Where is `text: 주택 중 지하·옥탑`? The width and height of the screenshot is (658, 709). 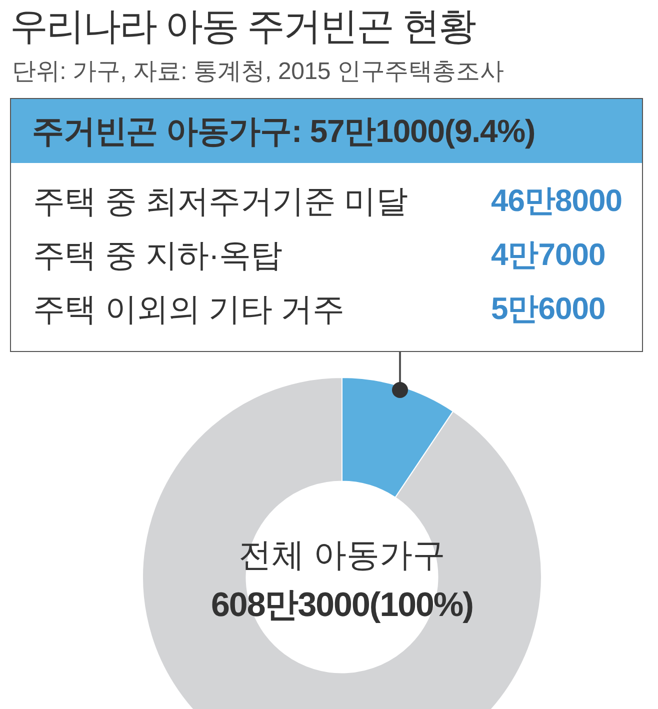 text: 주택 중 지하·옥탑 is located at coordinates (157, 255).